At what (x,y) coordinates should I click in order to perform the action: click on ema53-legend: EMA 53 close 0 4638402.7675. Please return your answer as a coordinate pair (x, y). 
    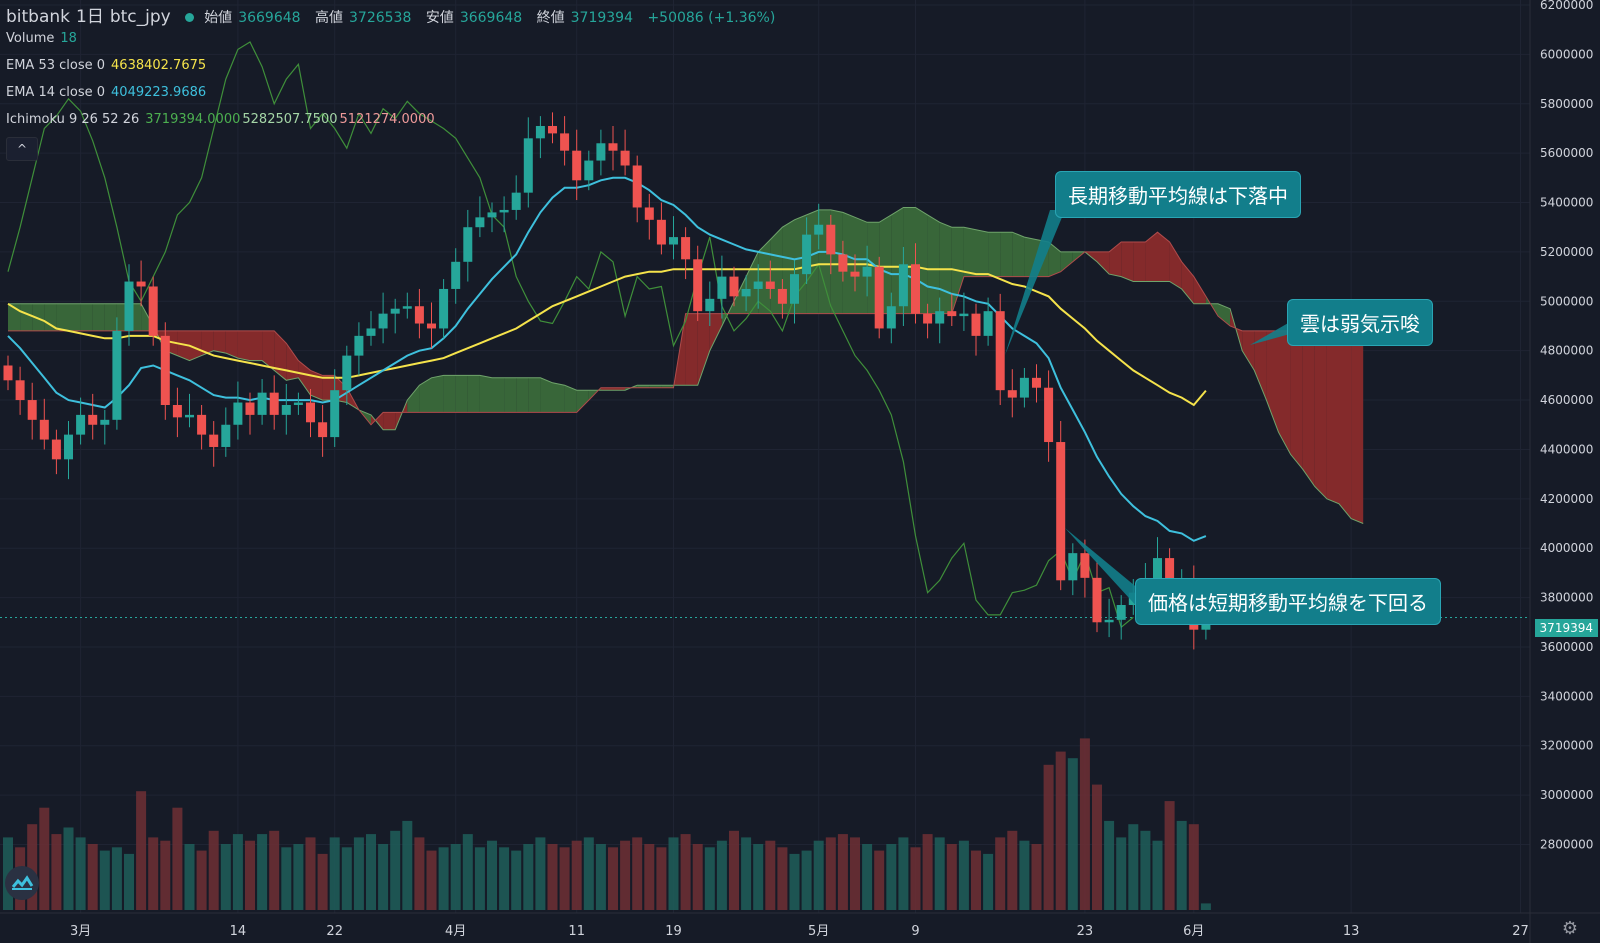
    Looking at the image, I should click on (109, 65).